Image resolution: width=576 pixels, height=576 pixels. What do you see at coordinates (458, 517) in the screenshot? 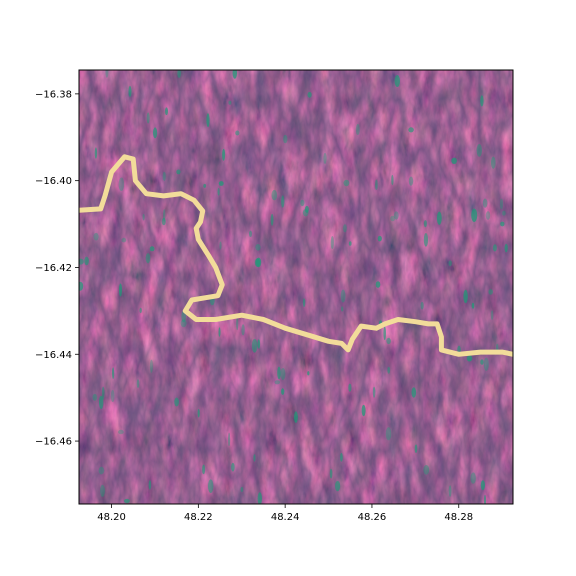
I see `x-tick-label: 48.28` at bounding box center [458, 517].